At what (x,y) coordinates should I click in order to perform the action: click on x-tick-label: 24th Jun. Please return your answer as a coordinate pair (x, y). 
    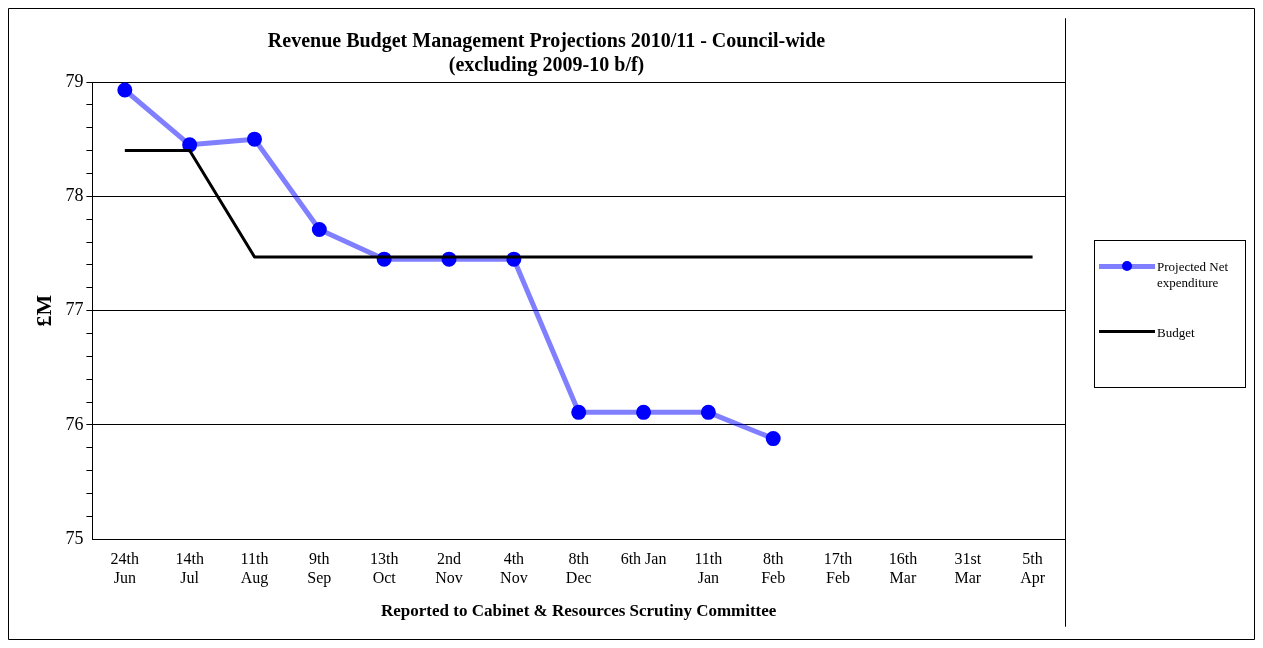
    Looking at the image, I should click on (125, 568).